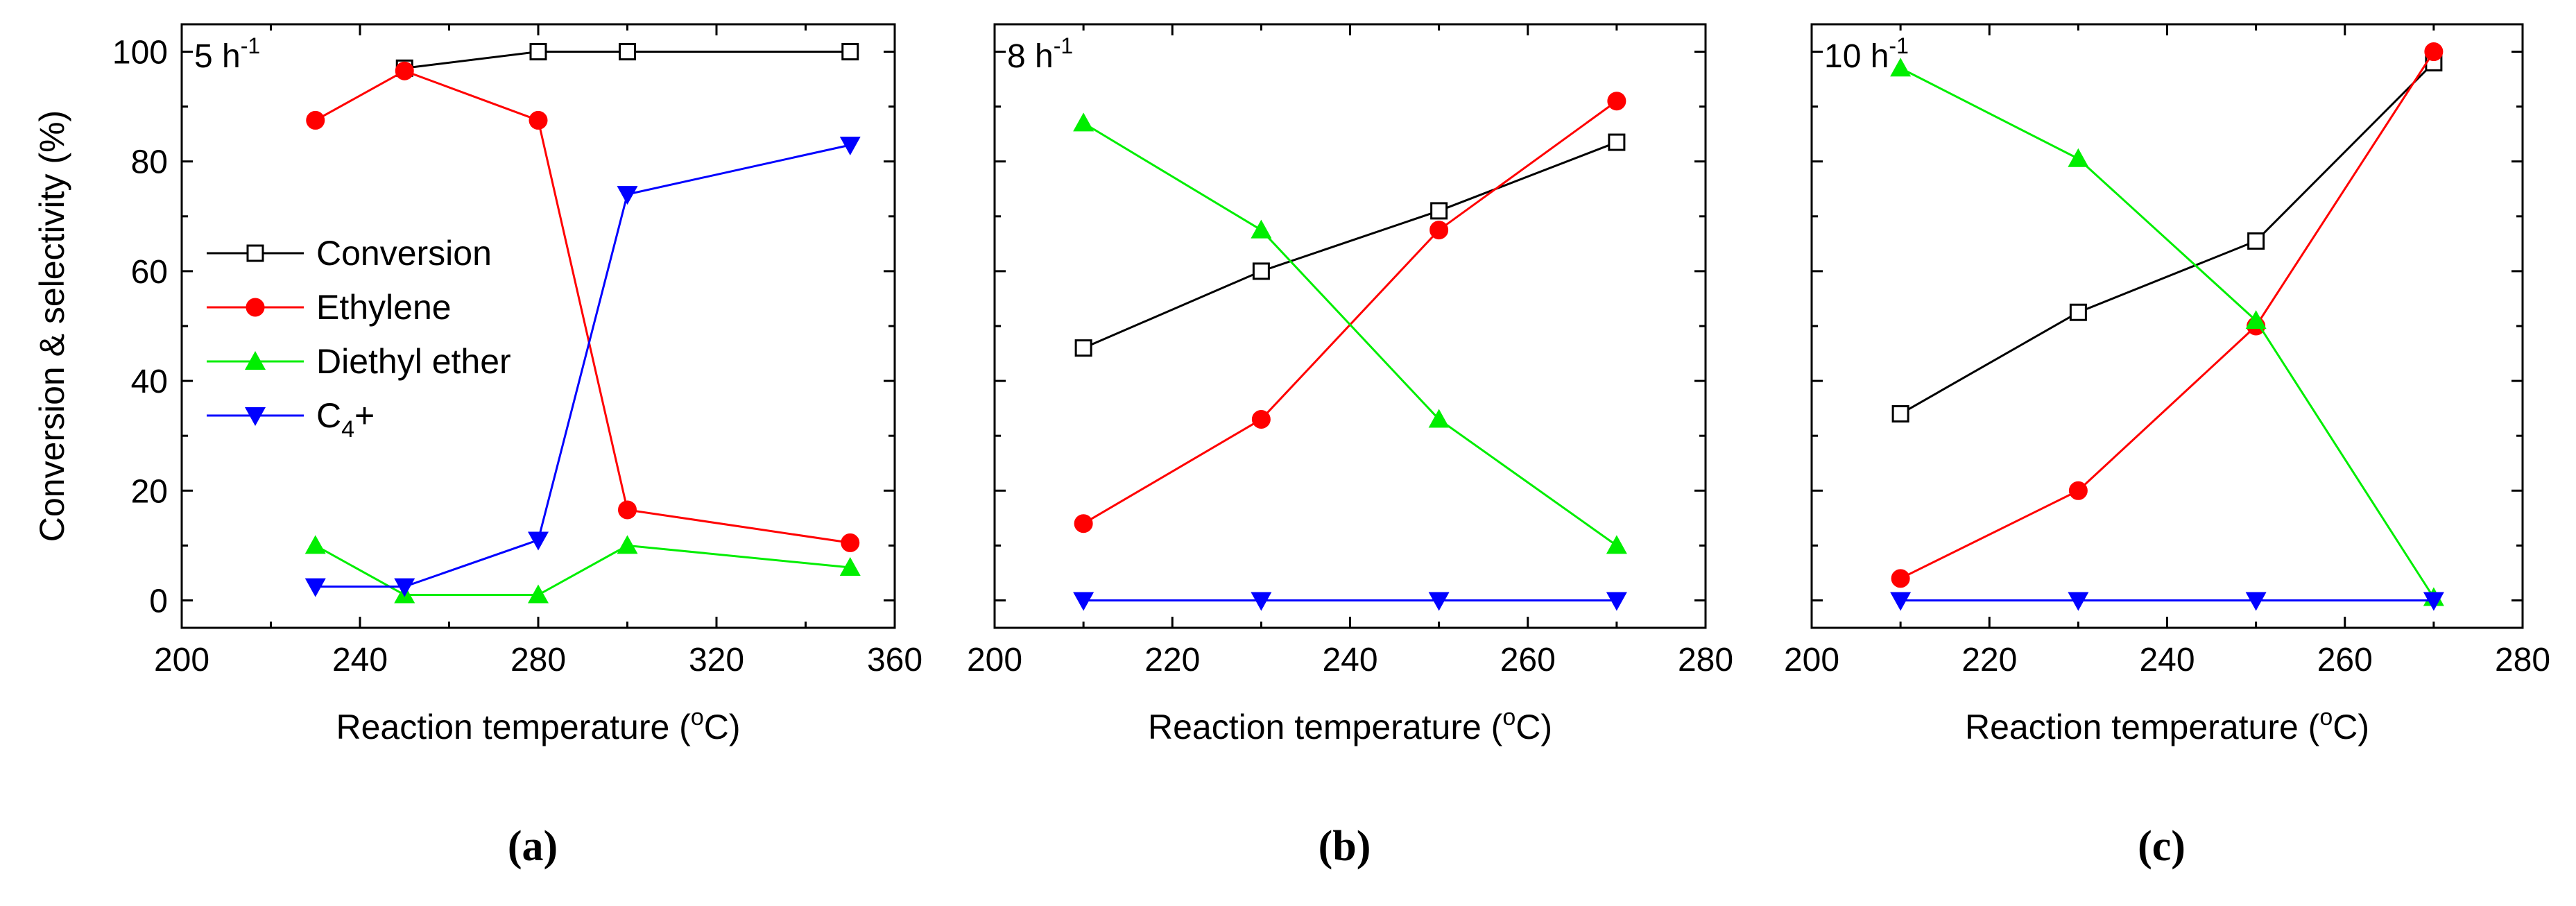 Image resolution: width=2576 pixels, height=906 pixels. What do you see at coordinates (158, 601) in the screenshot?
I see `y-tick-label: 0` at bounding box center [158, 601].